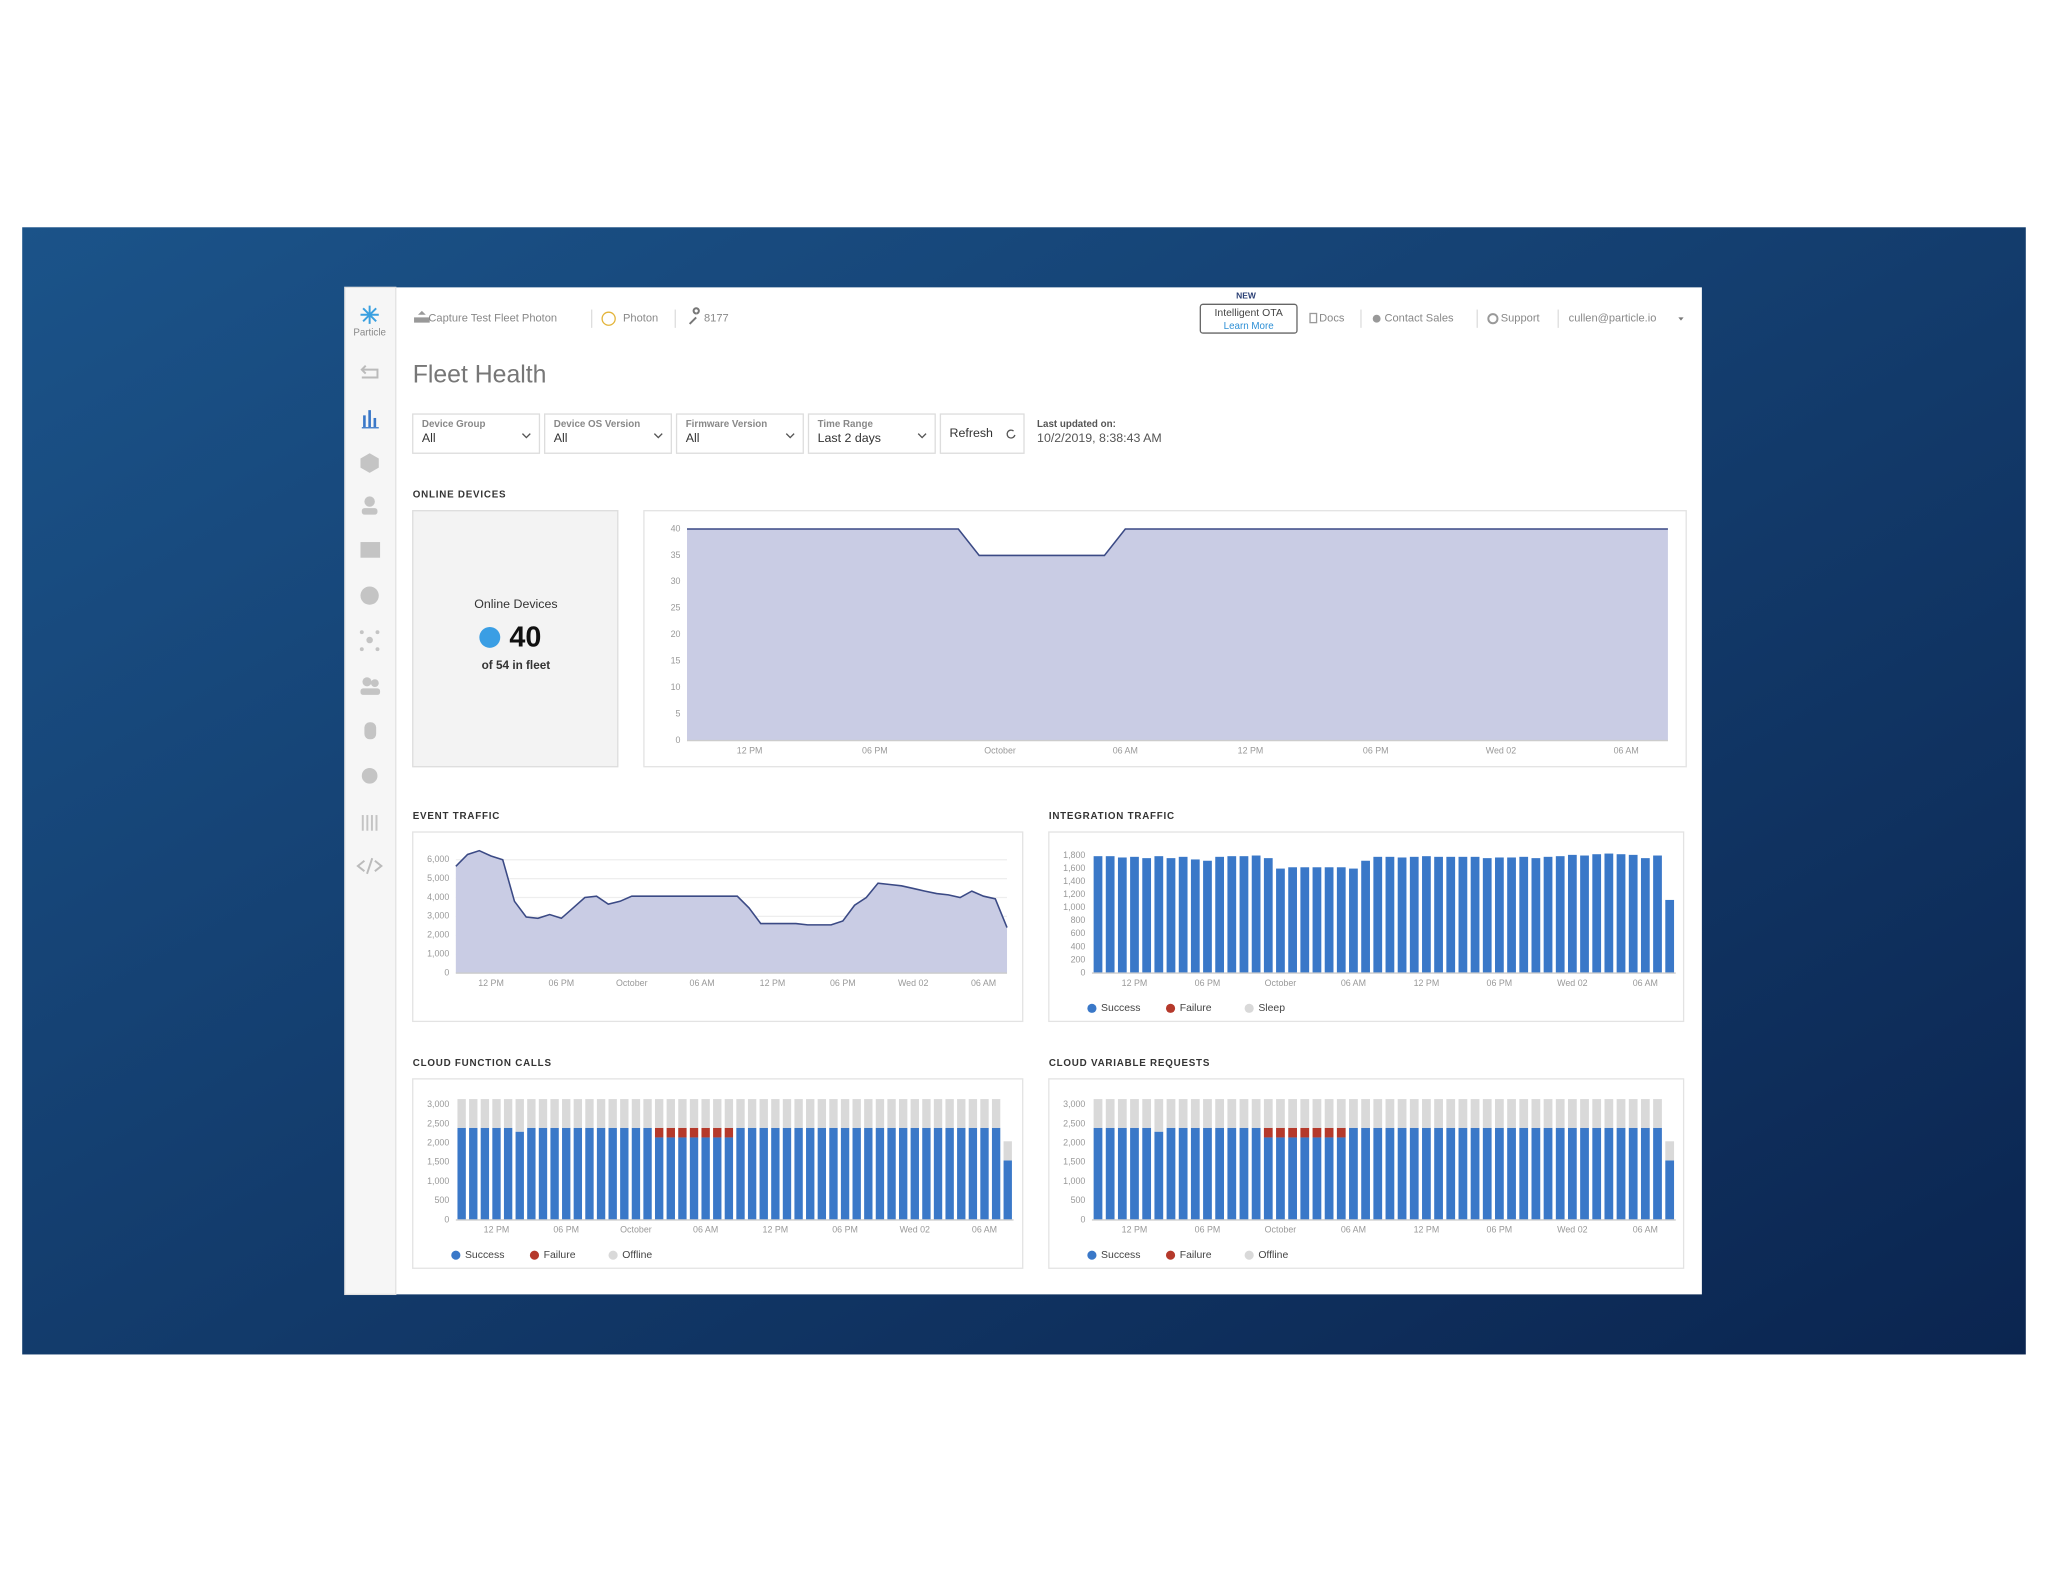  I want to click on y-tick-label: 10, so click(676, 687).